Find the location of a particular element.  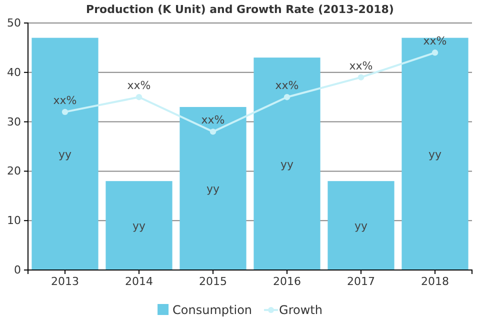

y-tick-label: 20 is located at coordinates (14, 171).